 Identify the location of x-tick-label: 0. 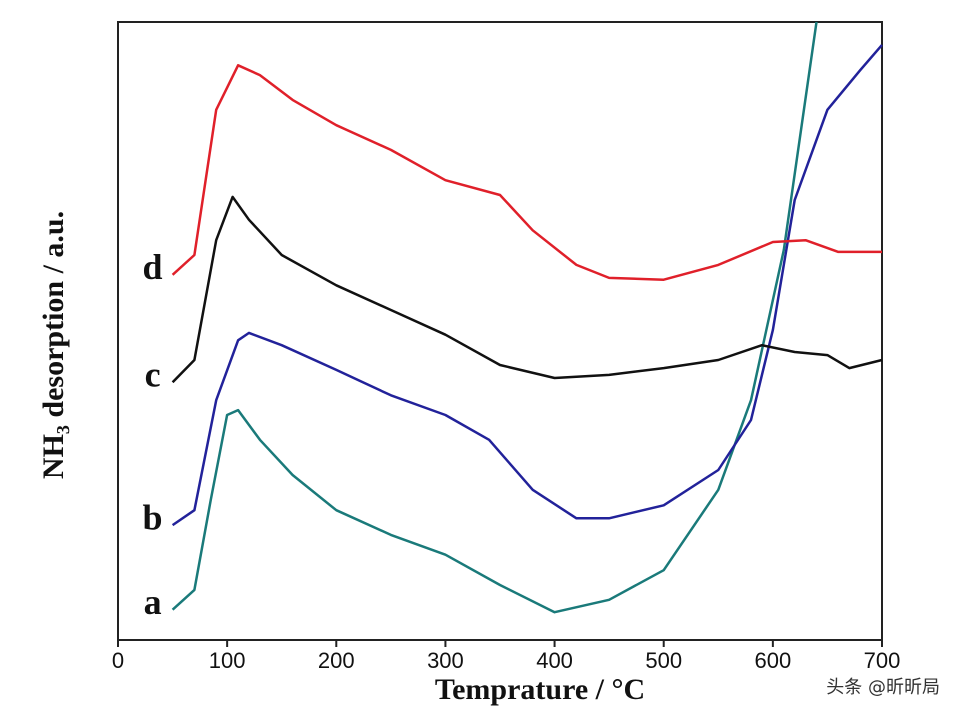
(118, 660).